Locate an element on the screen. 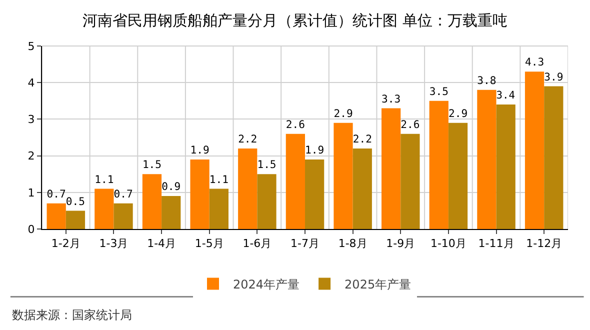 This screenshot has height=330, width=590. x-tick-label: 1-3月 is located at coordinates (113, 243).